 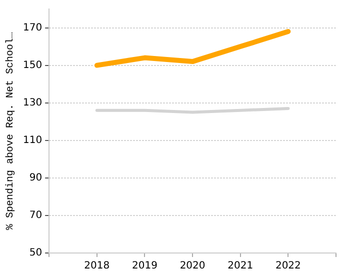 I want to click on x-tick-label: 2020, so click(x=193, y=266).